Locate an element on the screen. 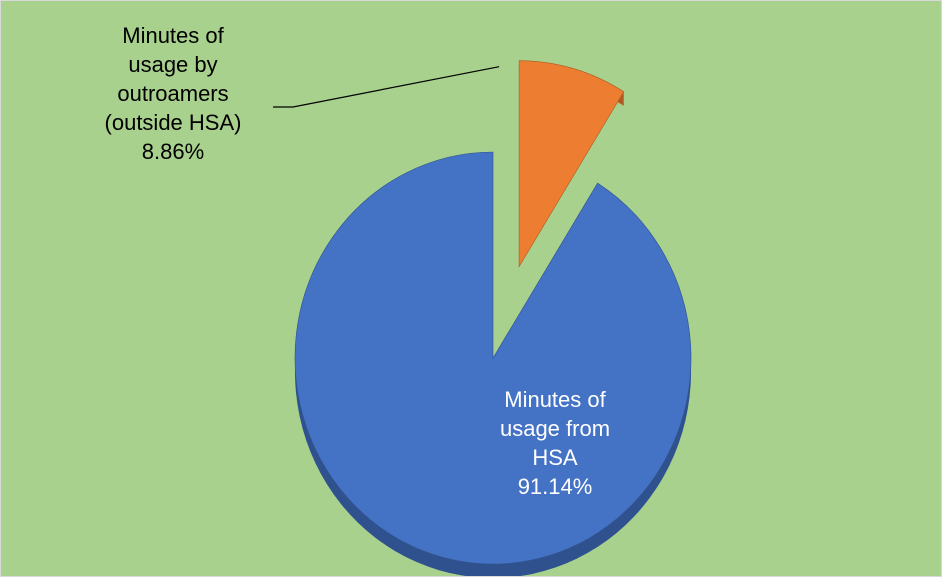 The image size is (942, 577). data-label-0: Minutes of usage from HSA 91.14% is located at coordinates (555, 443).